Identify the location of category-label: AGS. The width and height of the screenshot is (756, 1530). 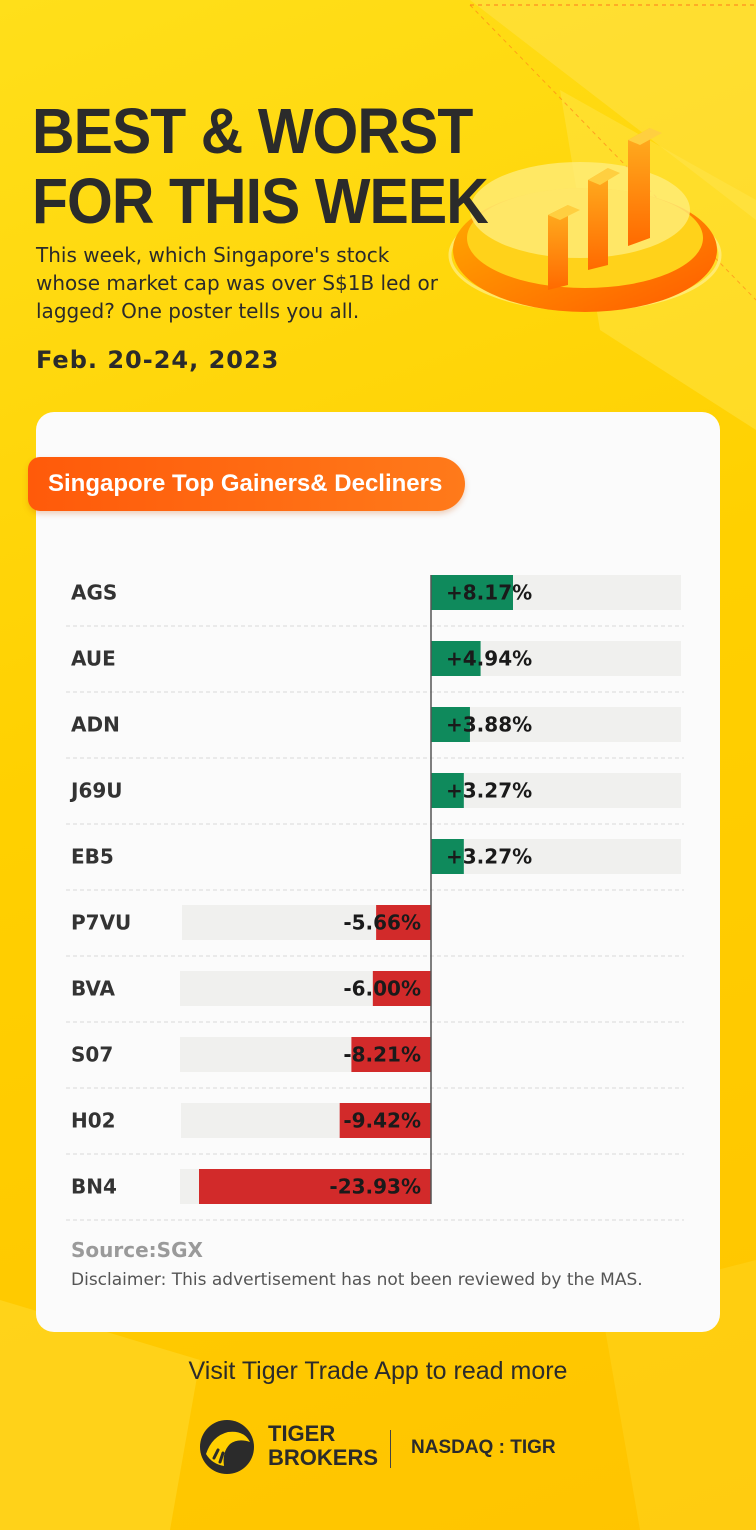
(94, 593).